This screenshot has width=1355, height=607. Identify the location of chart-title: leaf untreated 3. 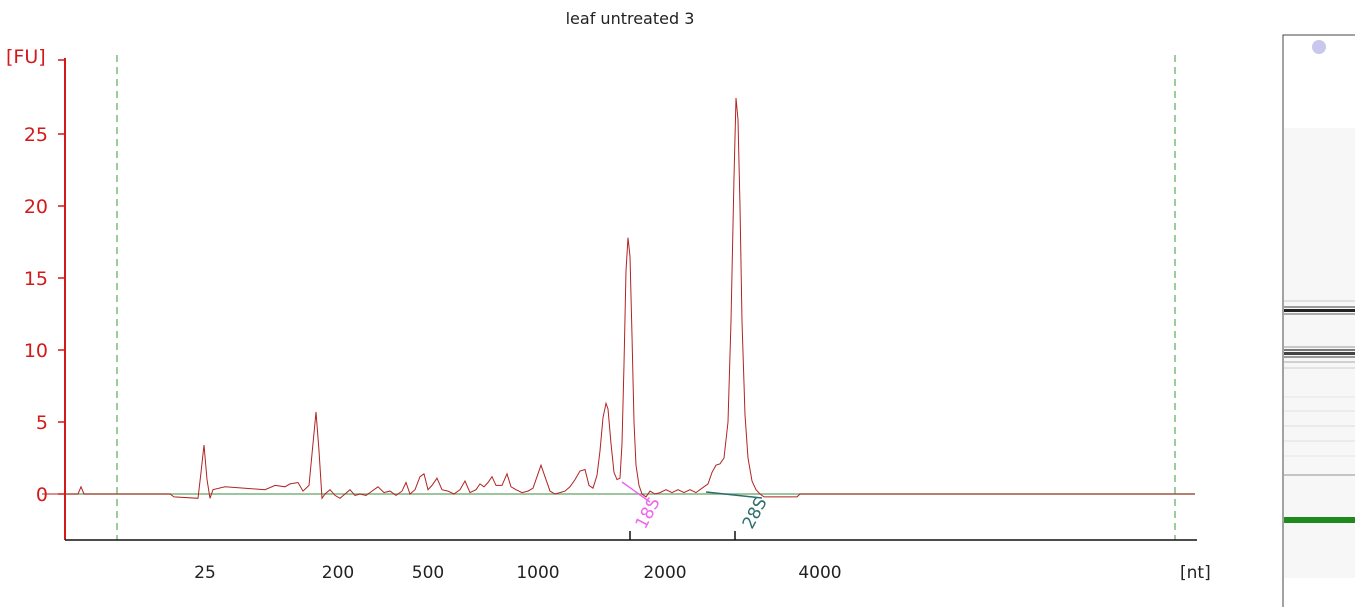
(630, 18).